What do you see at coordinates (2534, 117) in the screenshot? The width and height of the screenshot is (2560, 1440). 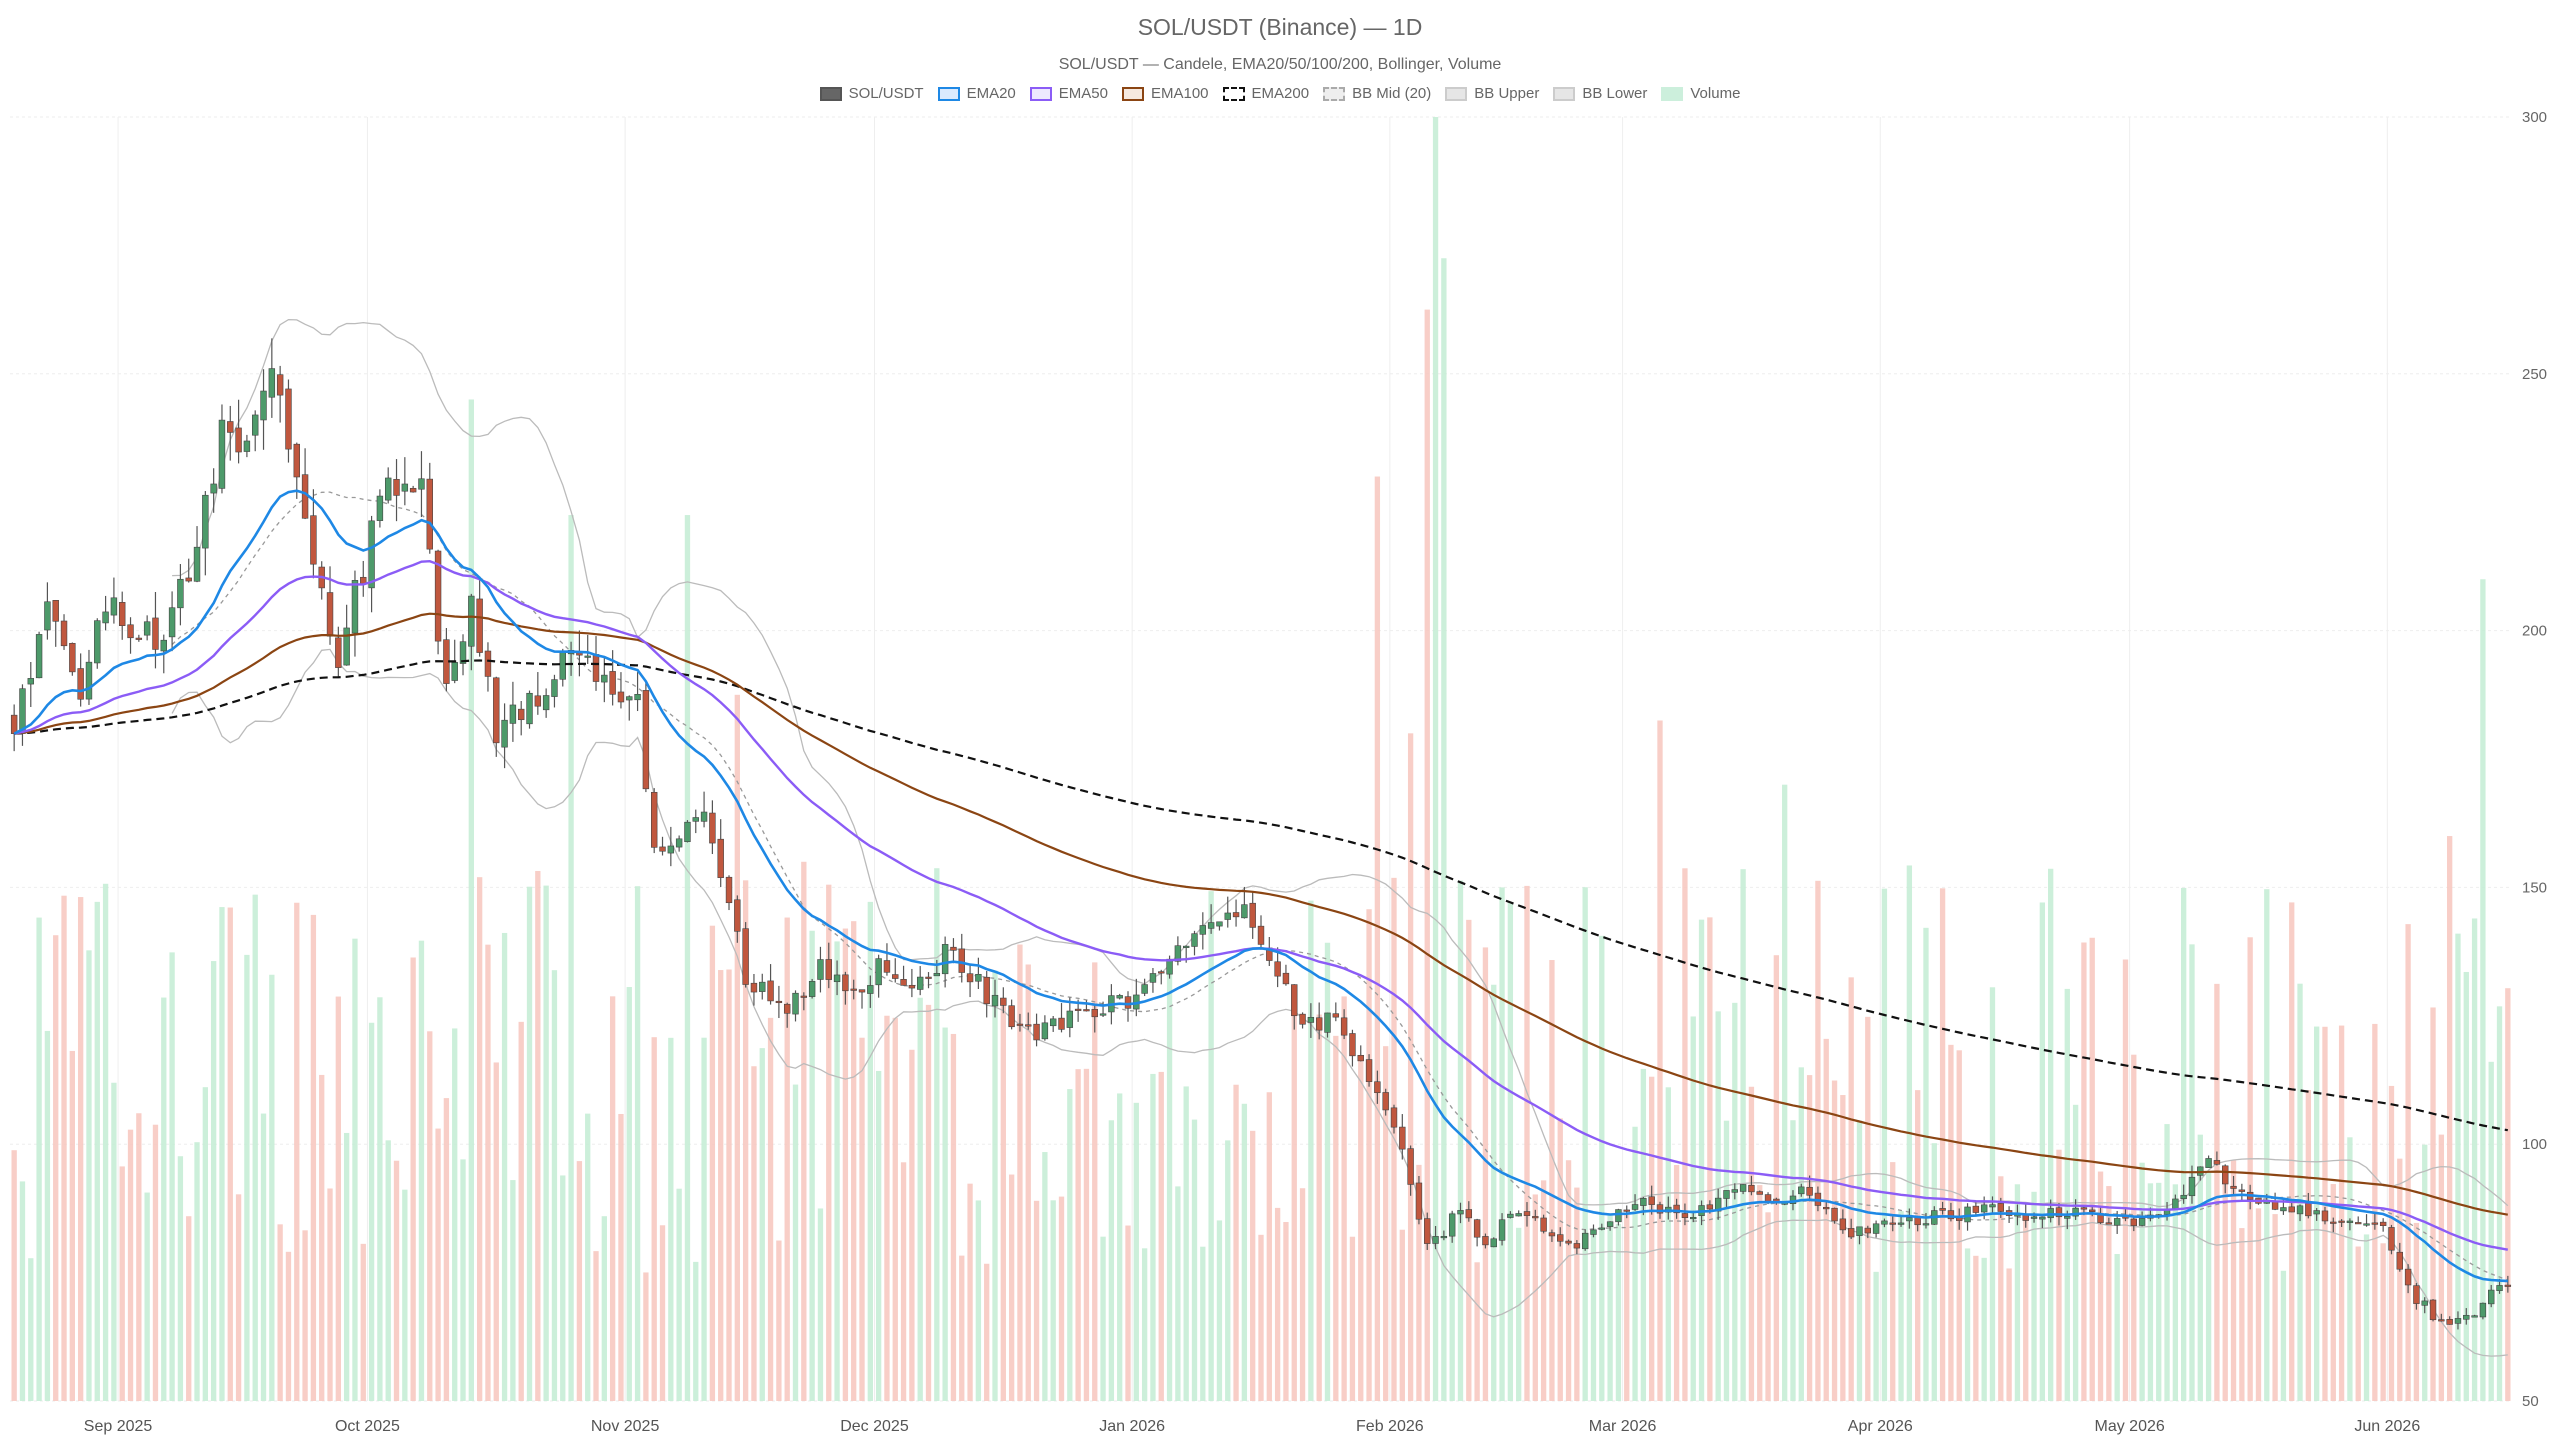 I see `y-tick-label: 300` at bounding box center [2534, 117].